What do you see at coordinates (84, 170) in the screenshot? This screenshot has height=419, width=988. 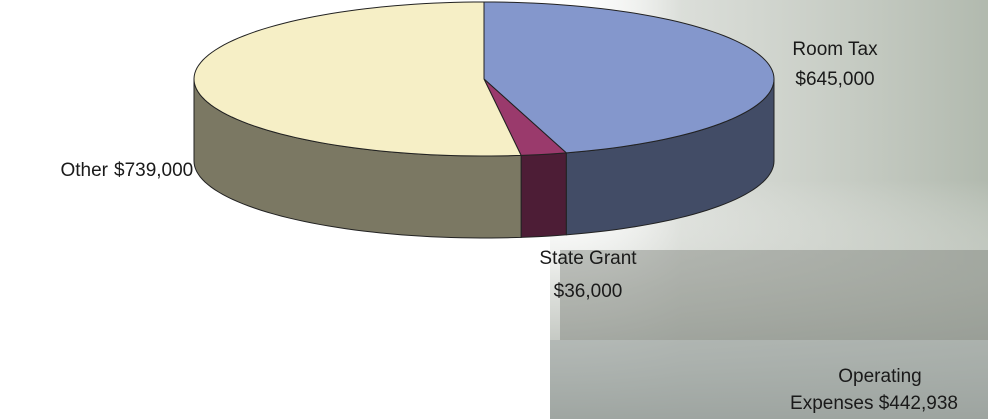 I see `slice-label: Other` at bounding box center [84, 170].